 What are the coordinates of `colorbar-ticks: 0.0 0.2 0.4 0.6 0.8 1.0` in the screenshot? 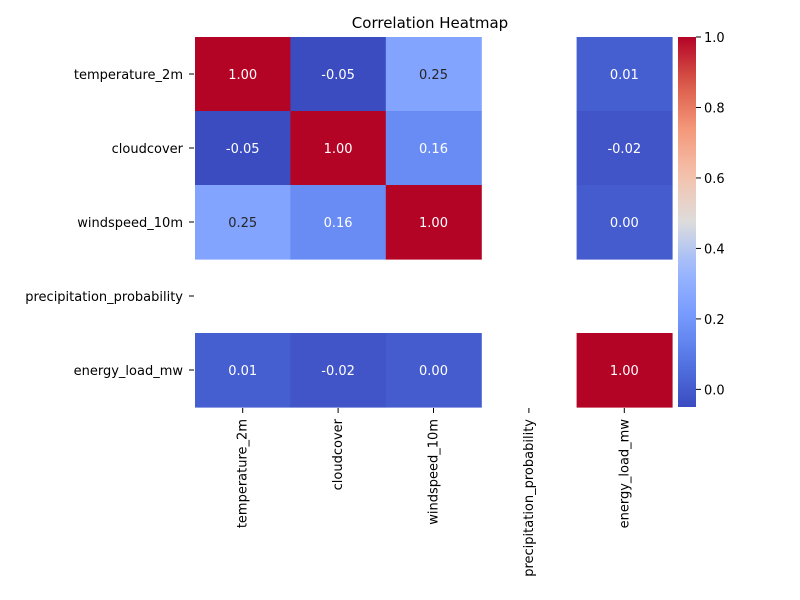 It's located at (710, 214).